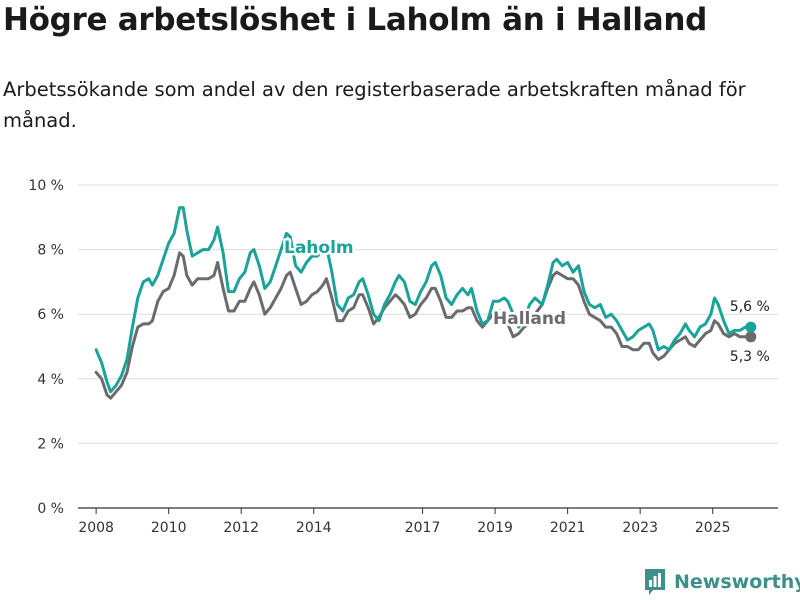 The width and height of the screenshot is (800, 600). Describe the element at coordinates (50, 315) in the screenshot. I see `y-tick-label: 6 %` at that location.